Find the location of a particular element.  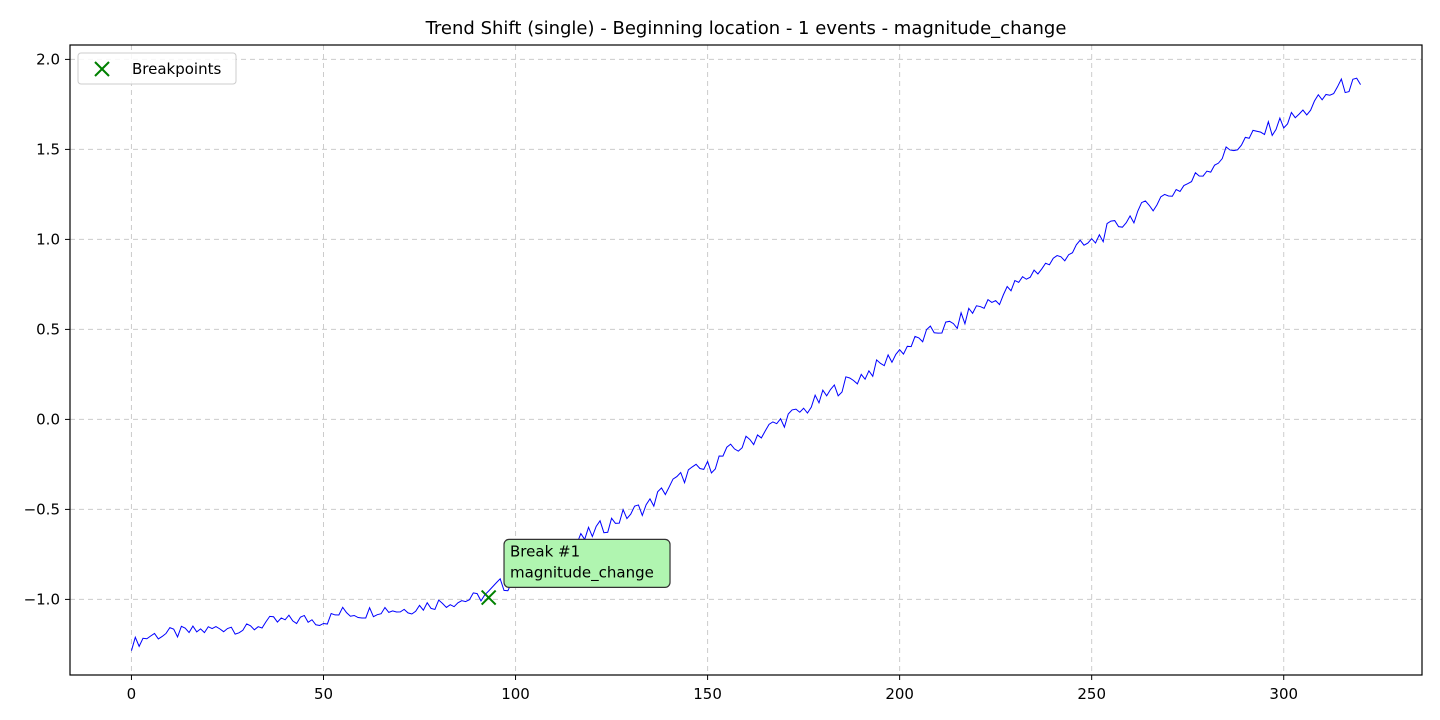

legend-breakpoint-marker is located at coordinates (102, 69).